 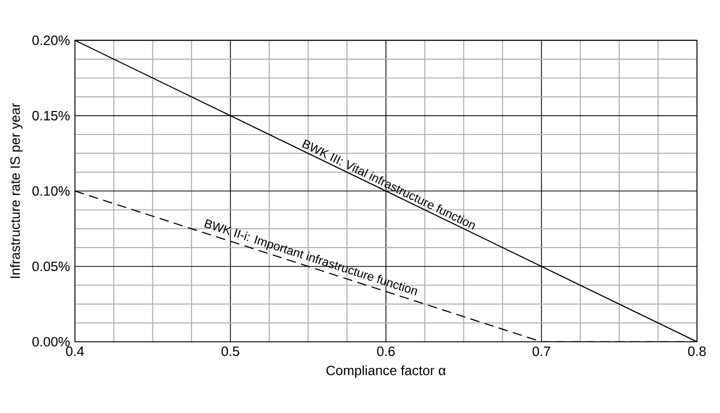 What do you see at coordinates (51, 116) in the screenshot?
I see `y-tick-label: 0.15%` at bounding box center [51, 116].